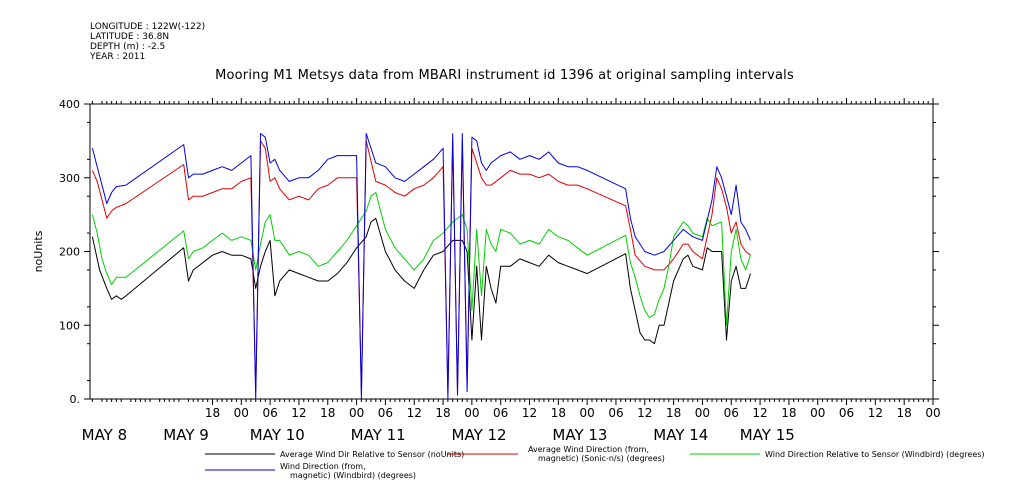 The height and width of the screenshot is (504, 1009). Describe the element at coordinates (118, 57) in the screenshot. I see `year-label: YEAR : 2011` at that location.